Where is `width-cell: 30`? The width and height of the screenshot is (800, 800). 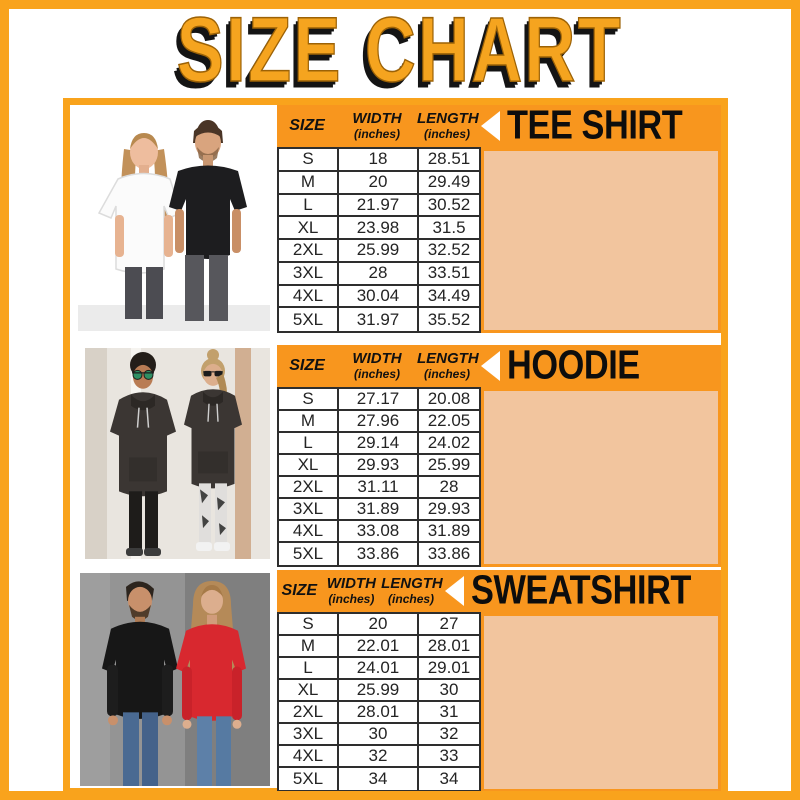 width-cell: 30 is located at coordinates (379, 735).